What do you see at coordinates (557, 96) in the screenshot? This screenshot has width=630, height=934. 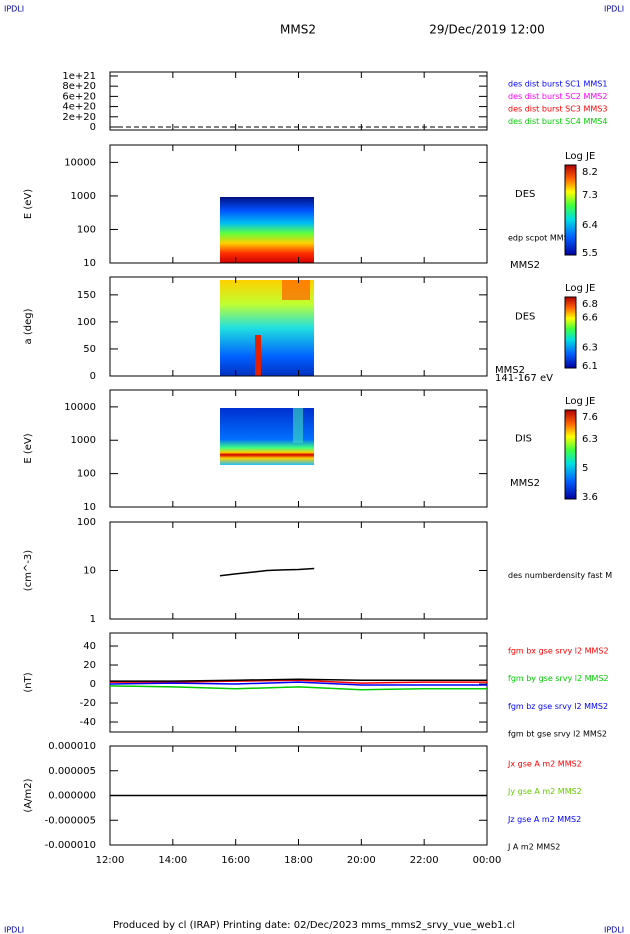 I see `panel-label: des dist burst SC2 MMS2` at bounding box center [557, 96].